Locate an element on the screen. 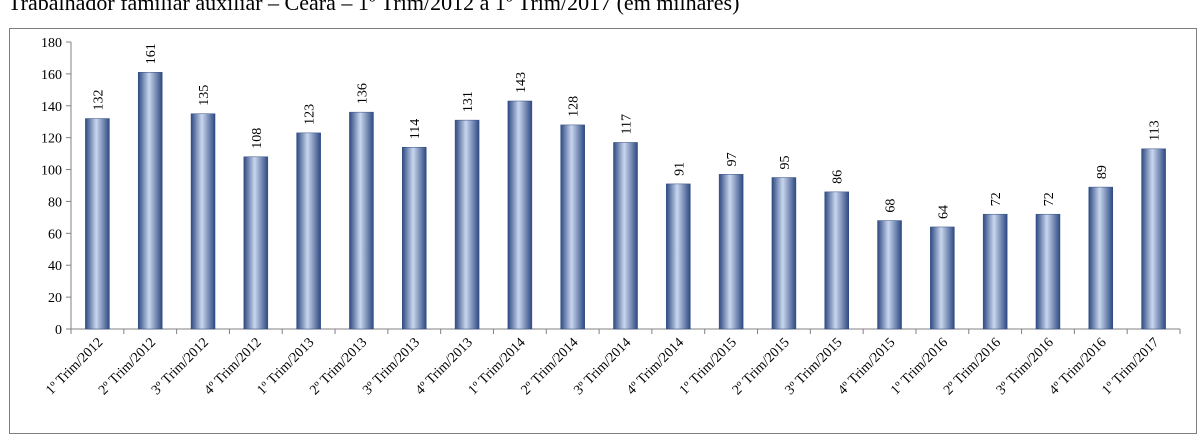  data-label: 131 is located at coordinates (468, 101).